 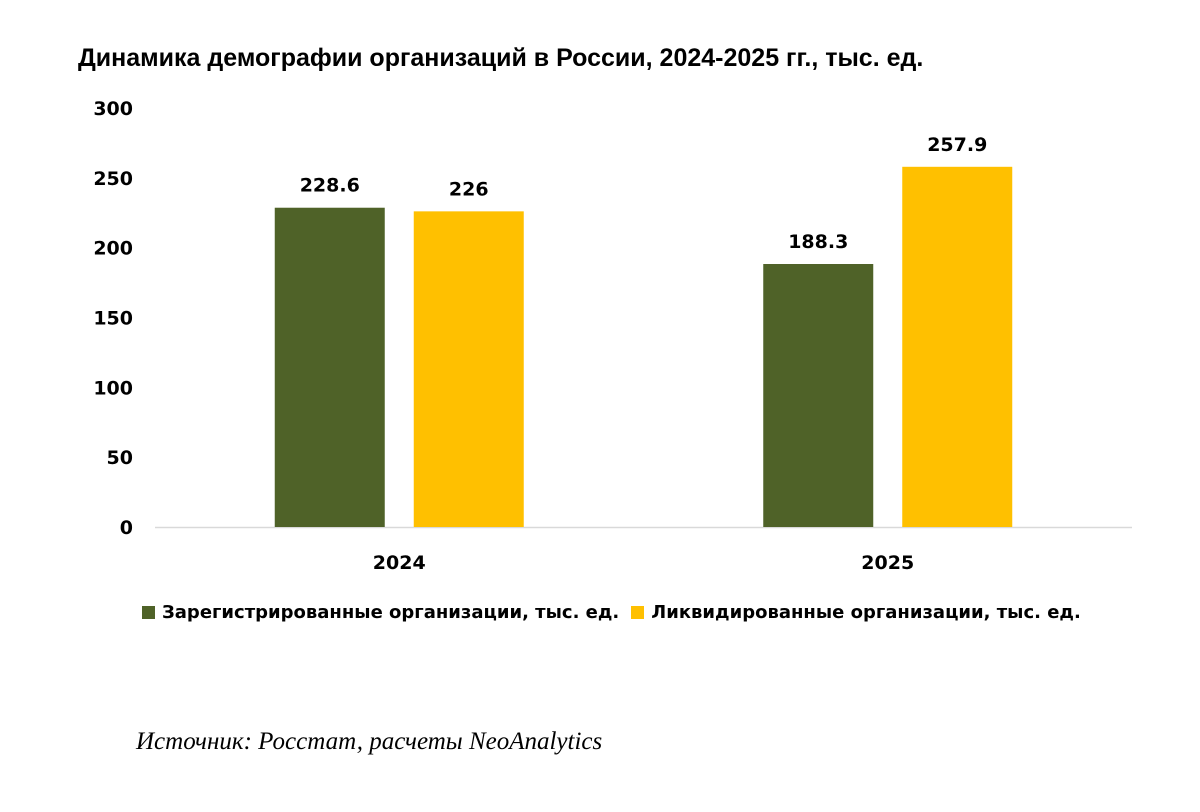 I want to click on legend-swatch-liquidated, so click(x=638, y=612).